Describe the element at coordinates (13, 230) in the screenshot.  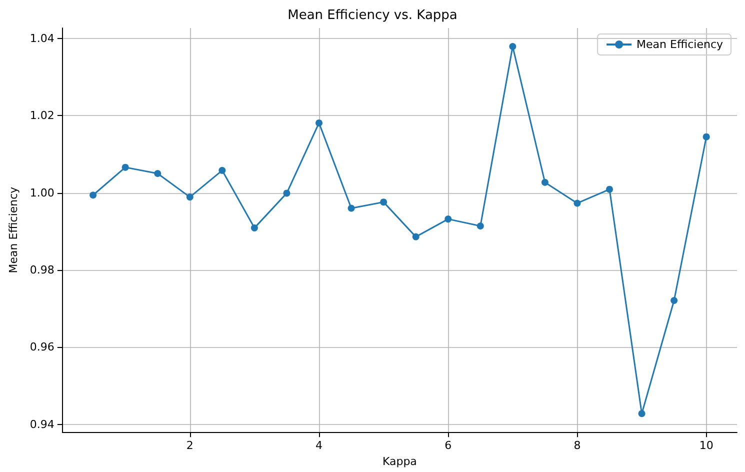
I see `y-axis-title: Mean Efficiency` at that location.